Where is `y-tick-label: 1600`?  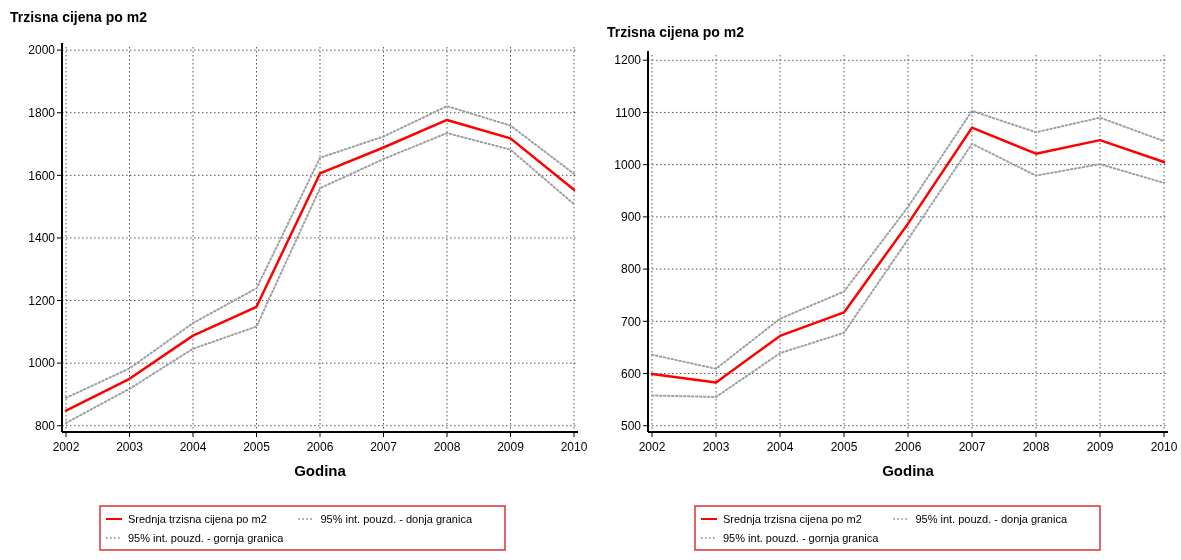 y-tick-label: 1600 is located at coordinates (42, 175).